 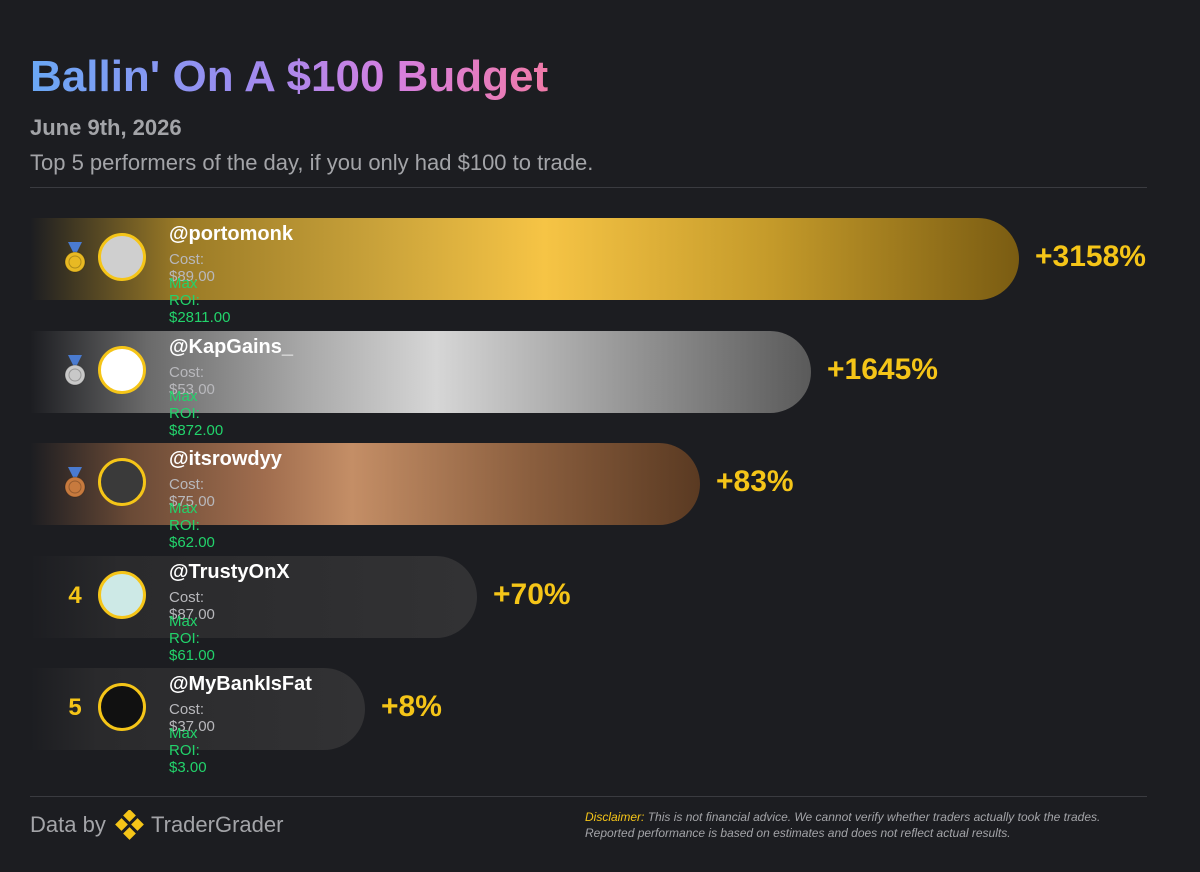 I want to click on cost: Cost: $37.00, so click(x=192, y=718).